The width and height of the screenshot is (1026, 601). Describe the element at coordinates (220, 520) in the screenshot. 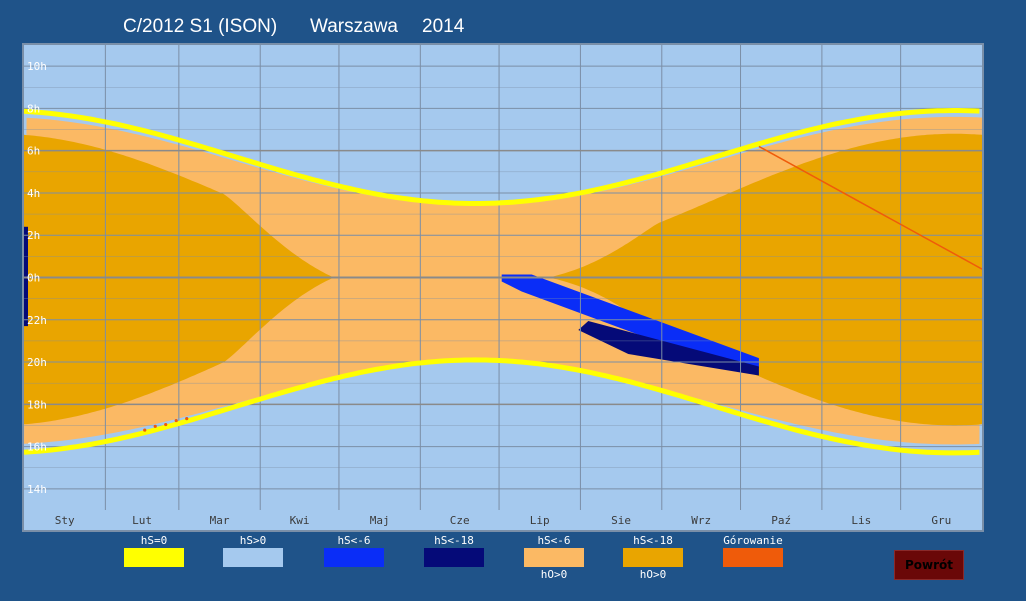

I see `month-label: Mar` at that location.